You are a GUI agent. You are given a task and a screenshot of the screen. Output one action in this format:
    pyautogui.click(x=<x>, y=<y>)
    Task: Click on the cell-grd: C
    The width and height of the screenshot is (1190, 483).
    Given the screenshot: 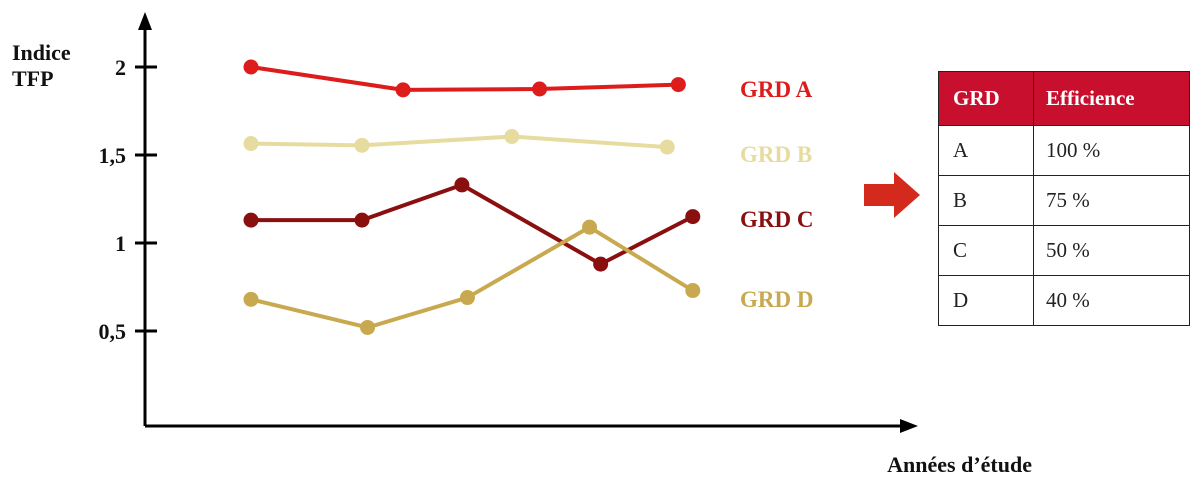 What is the action you would take?
    pyautogui.click(x=986, y=250)
    